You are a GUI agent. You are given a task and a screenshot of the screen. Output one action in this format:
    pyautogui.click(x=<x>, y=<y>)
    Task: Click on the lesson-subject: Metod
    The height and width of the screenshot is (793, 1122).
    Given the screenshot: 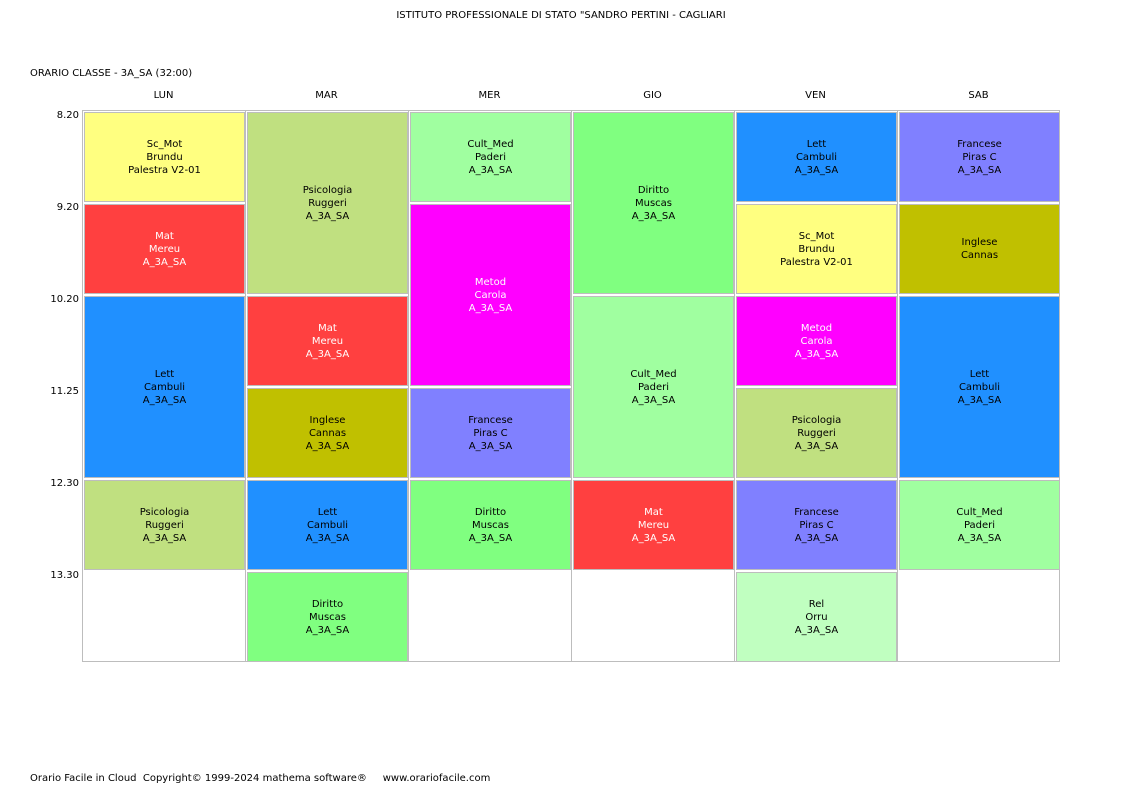 What is the action you would take?
    pyautogui.click(x=816, y=328)
    